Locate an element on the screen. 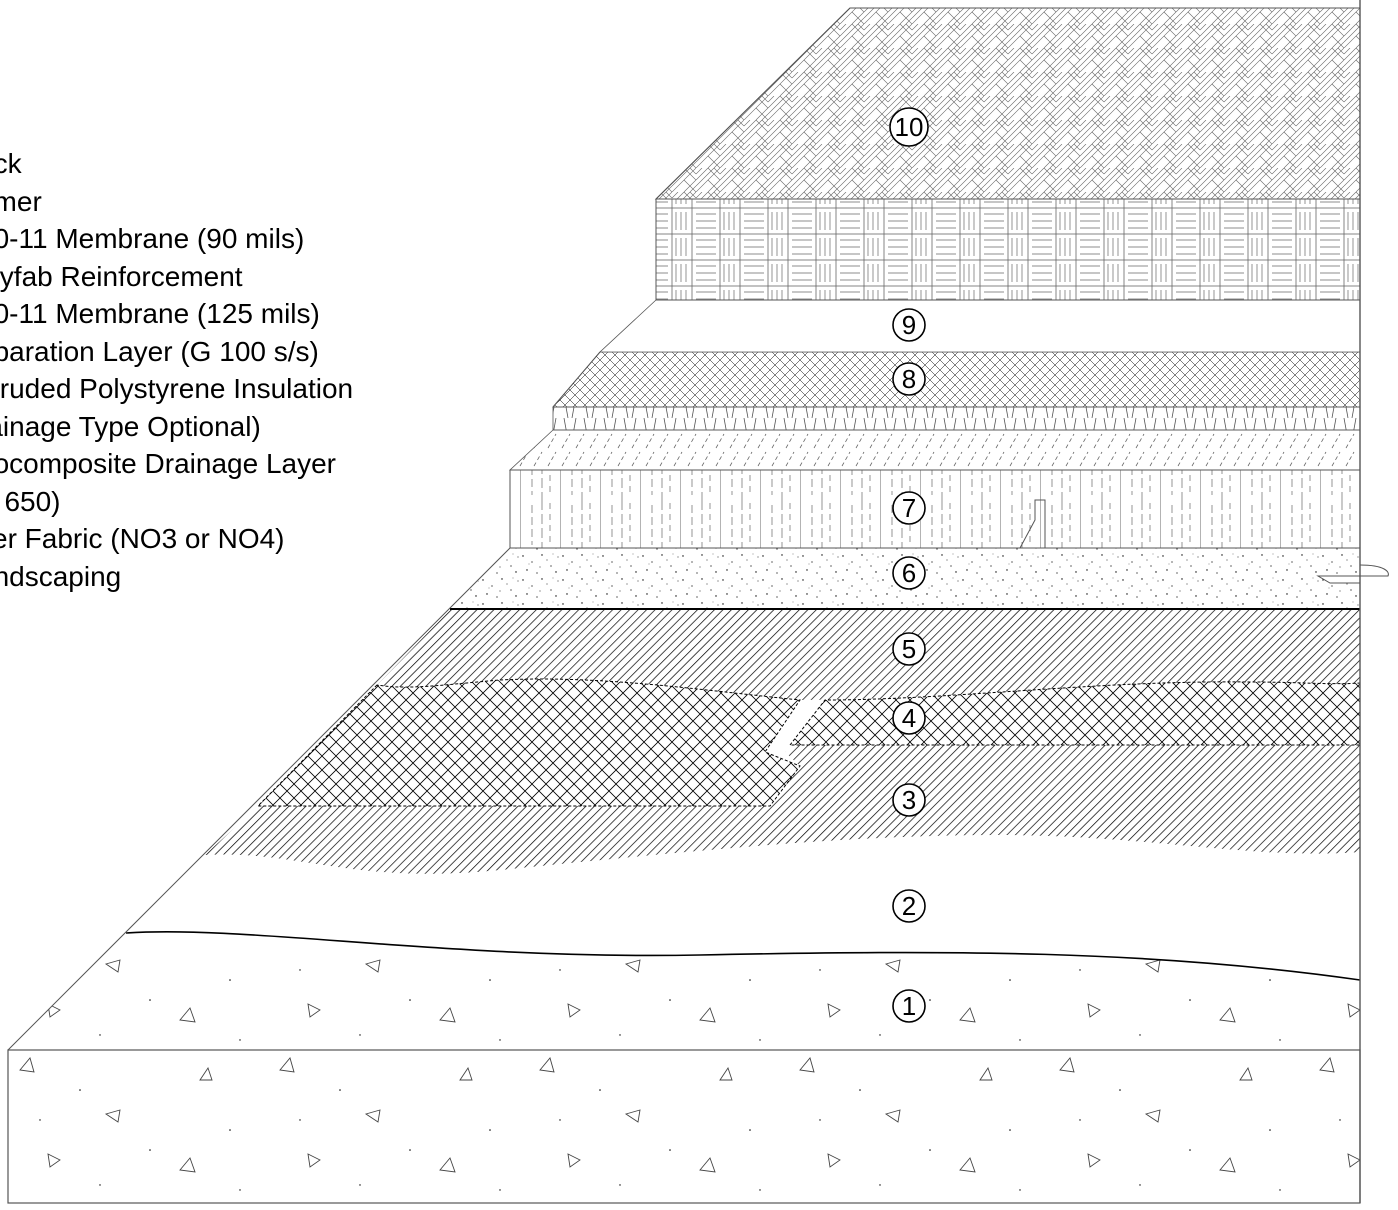 Image resolution: width=1398 pixels, height=1210 pixels. marker-number: 6 is located at coordinates (909, 573).